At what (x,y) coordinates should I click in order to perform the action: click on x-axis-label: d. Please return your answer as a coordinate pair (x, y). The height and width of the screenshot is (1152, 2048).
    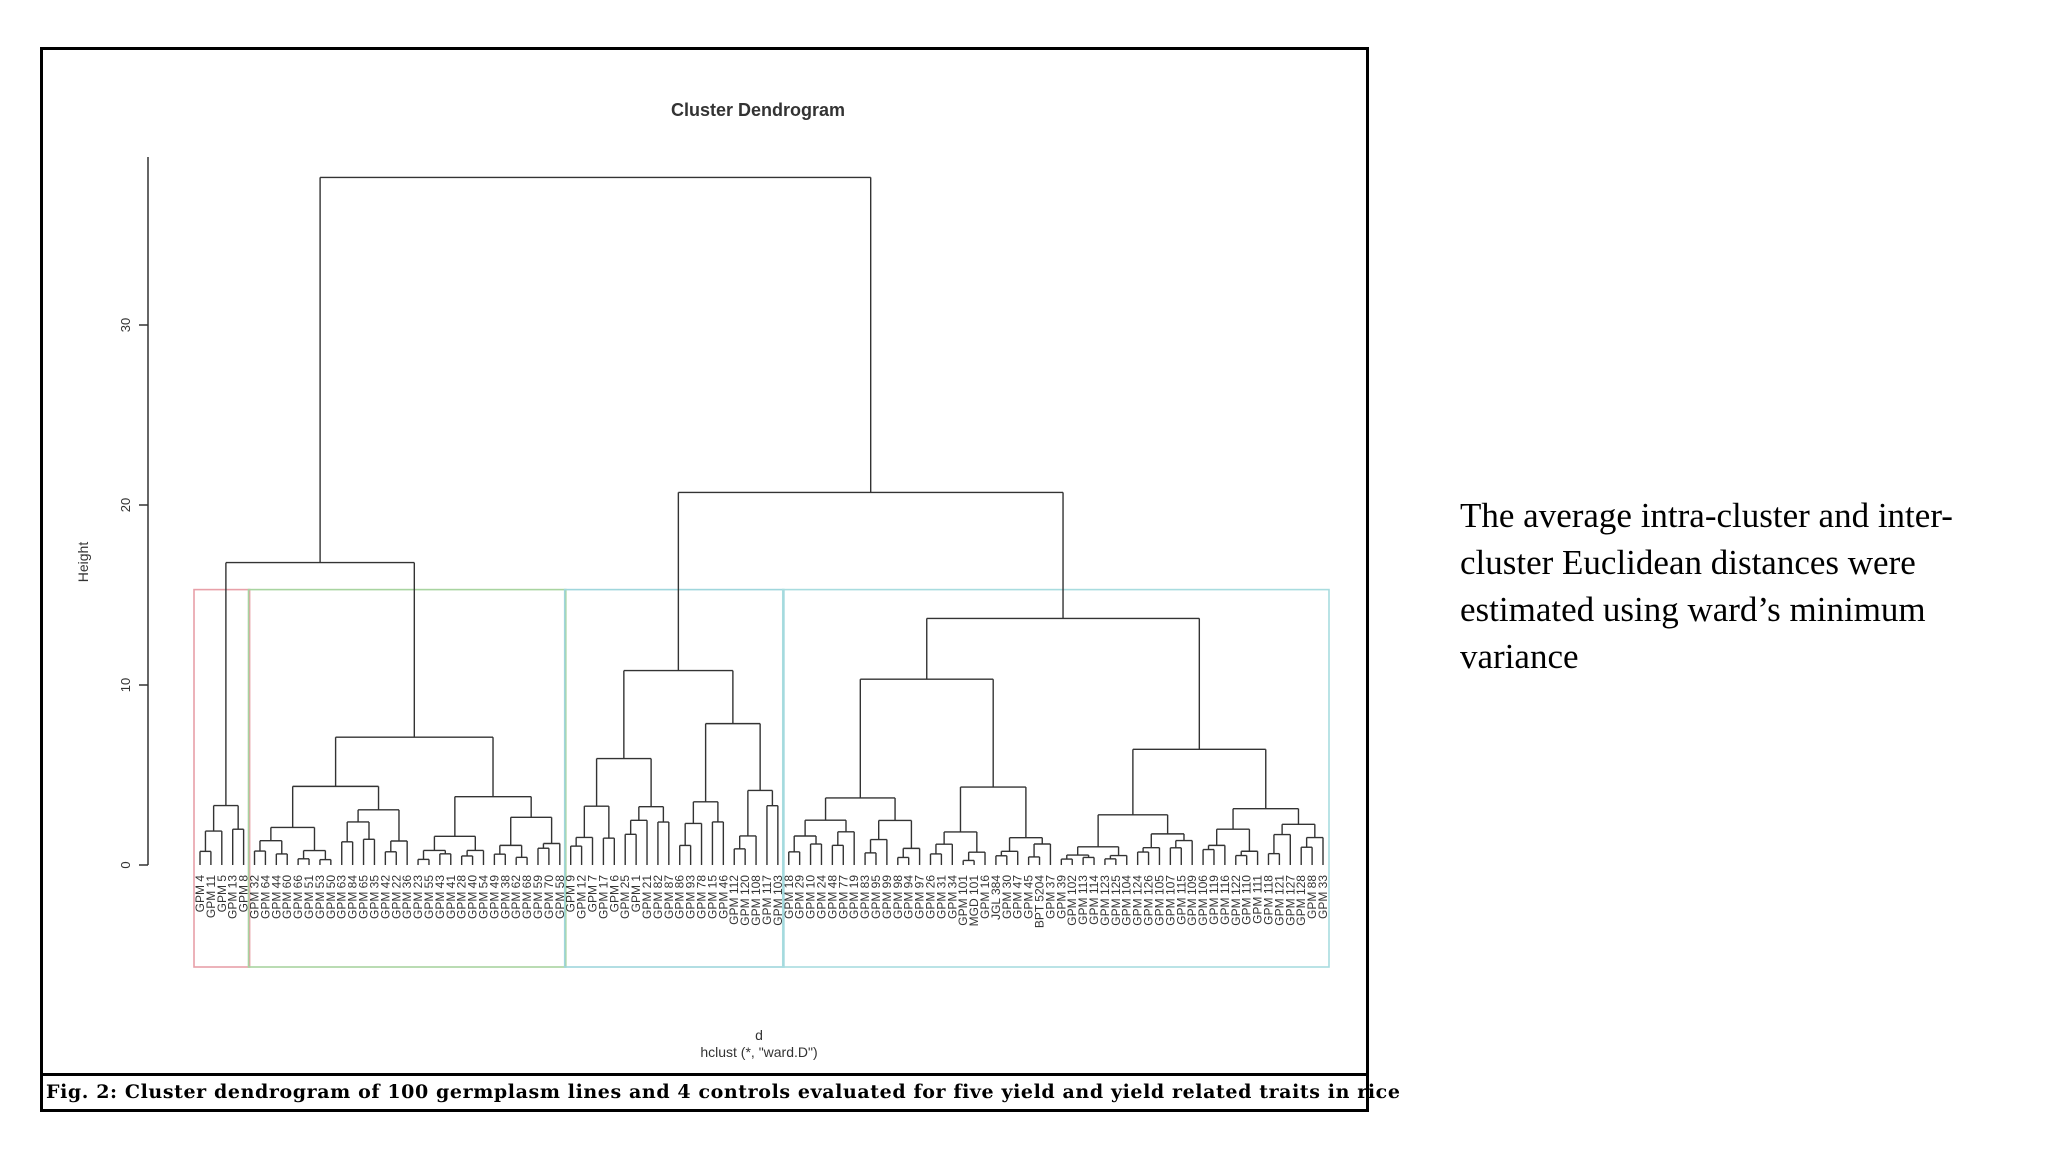
    Looking at the image, I should click on (759, 1035).